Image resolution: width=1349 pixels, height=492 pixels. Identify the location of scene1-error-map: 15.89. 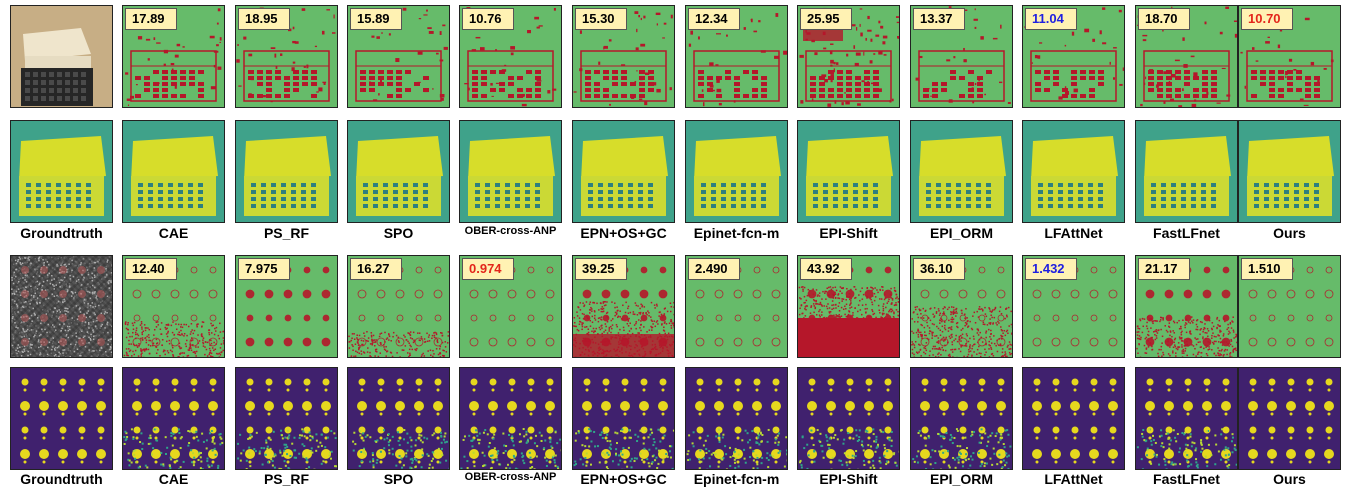
(398, 56).